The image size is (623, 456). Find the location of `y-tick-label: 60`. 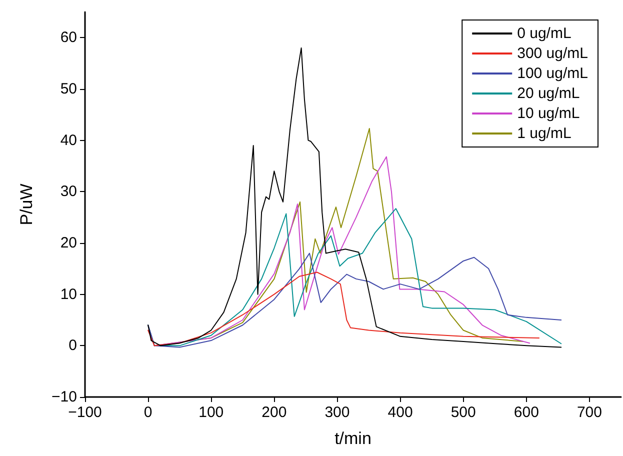

y-tick-label: 60 is located at coordinates (68, 37).